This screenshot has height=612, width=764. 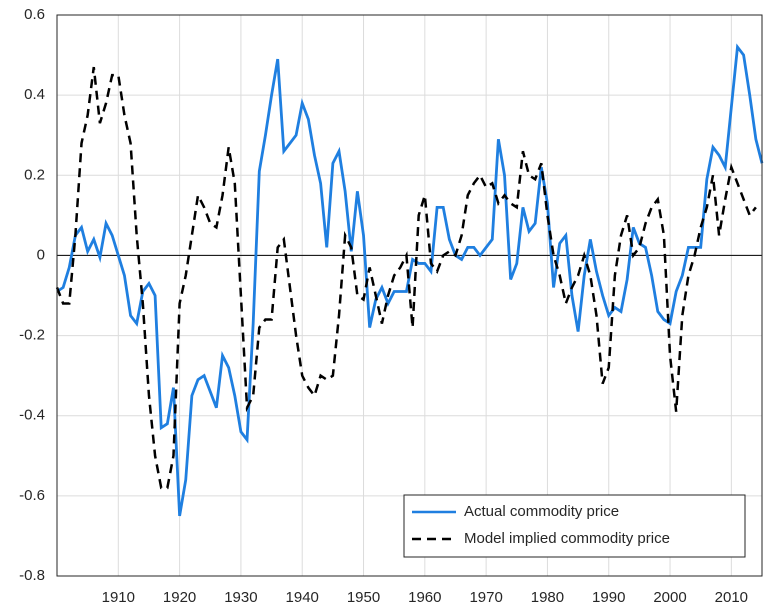 I want to click on x-tick-label: 1960, so click(x=424, y=597).